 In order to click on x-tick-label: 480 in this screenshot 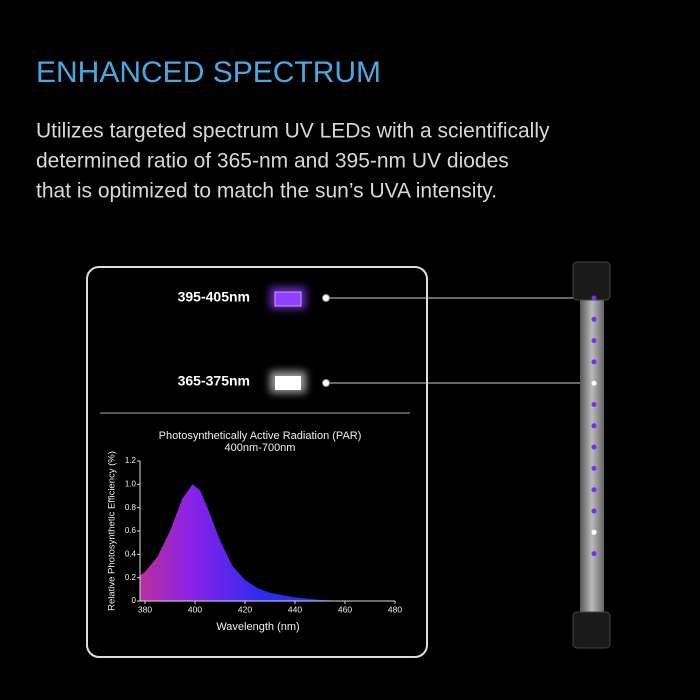, I will do `click(395, 609)`.